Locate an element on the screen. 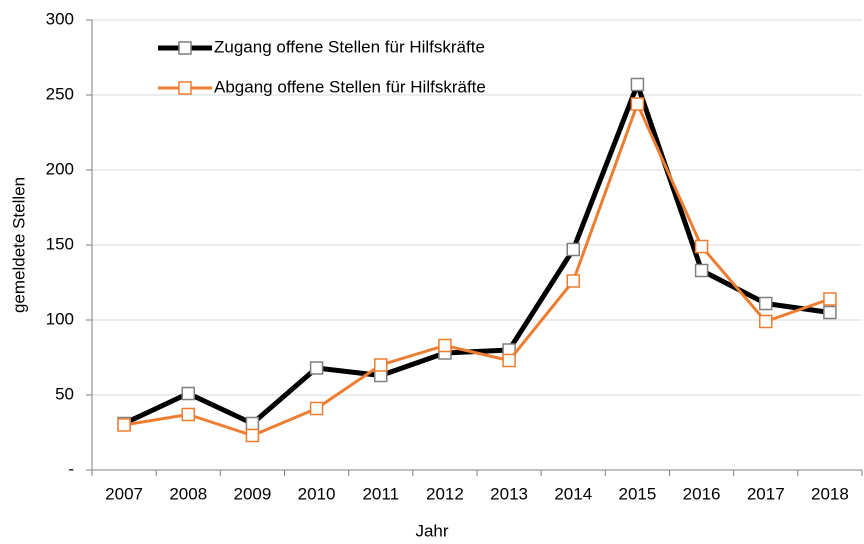  y-tick-label: 250 is located at coordinates (60, 93).